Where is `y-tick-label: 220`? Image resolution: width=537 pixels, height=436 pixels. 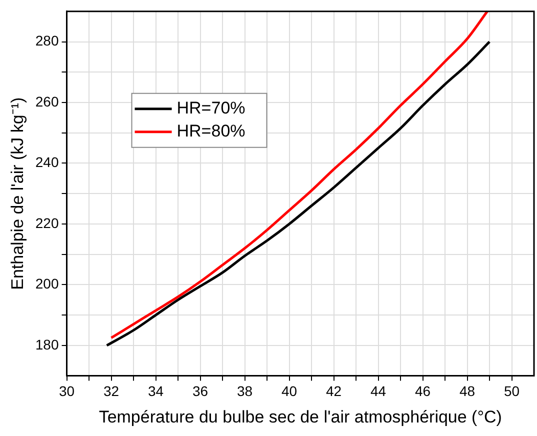
y-tick-label: 220 is located at coordinates (47, 222).